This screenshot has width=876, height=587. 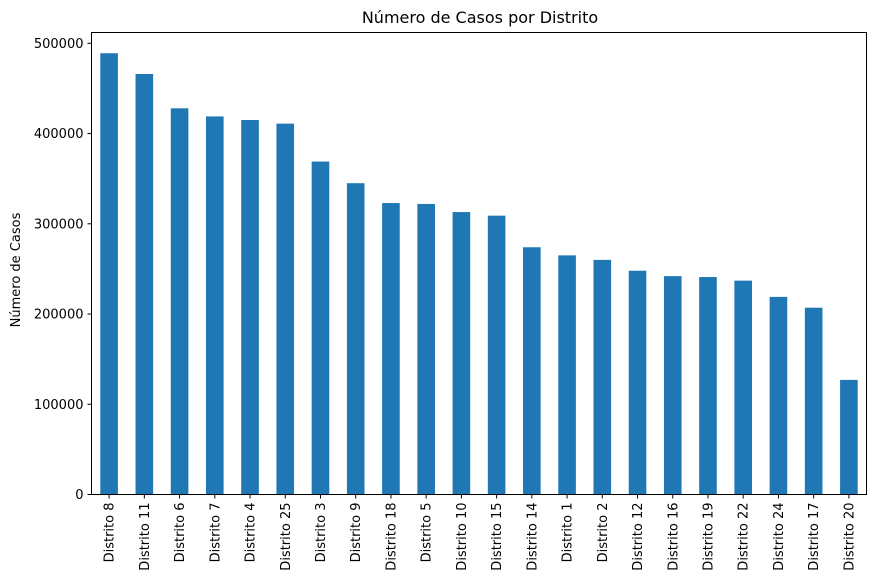 I want to click on x-tick-label: Distrito 9, so click(x=356, y=533).